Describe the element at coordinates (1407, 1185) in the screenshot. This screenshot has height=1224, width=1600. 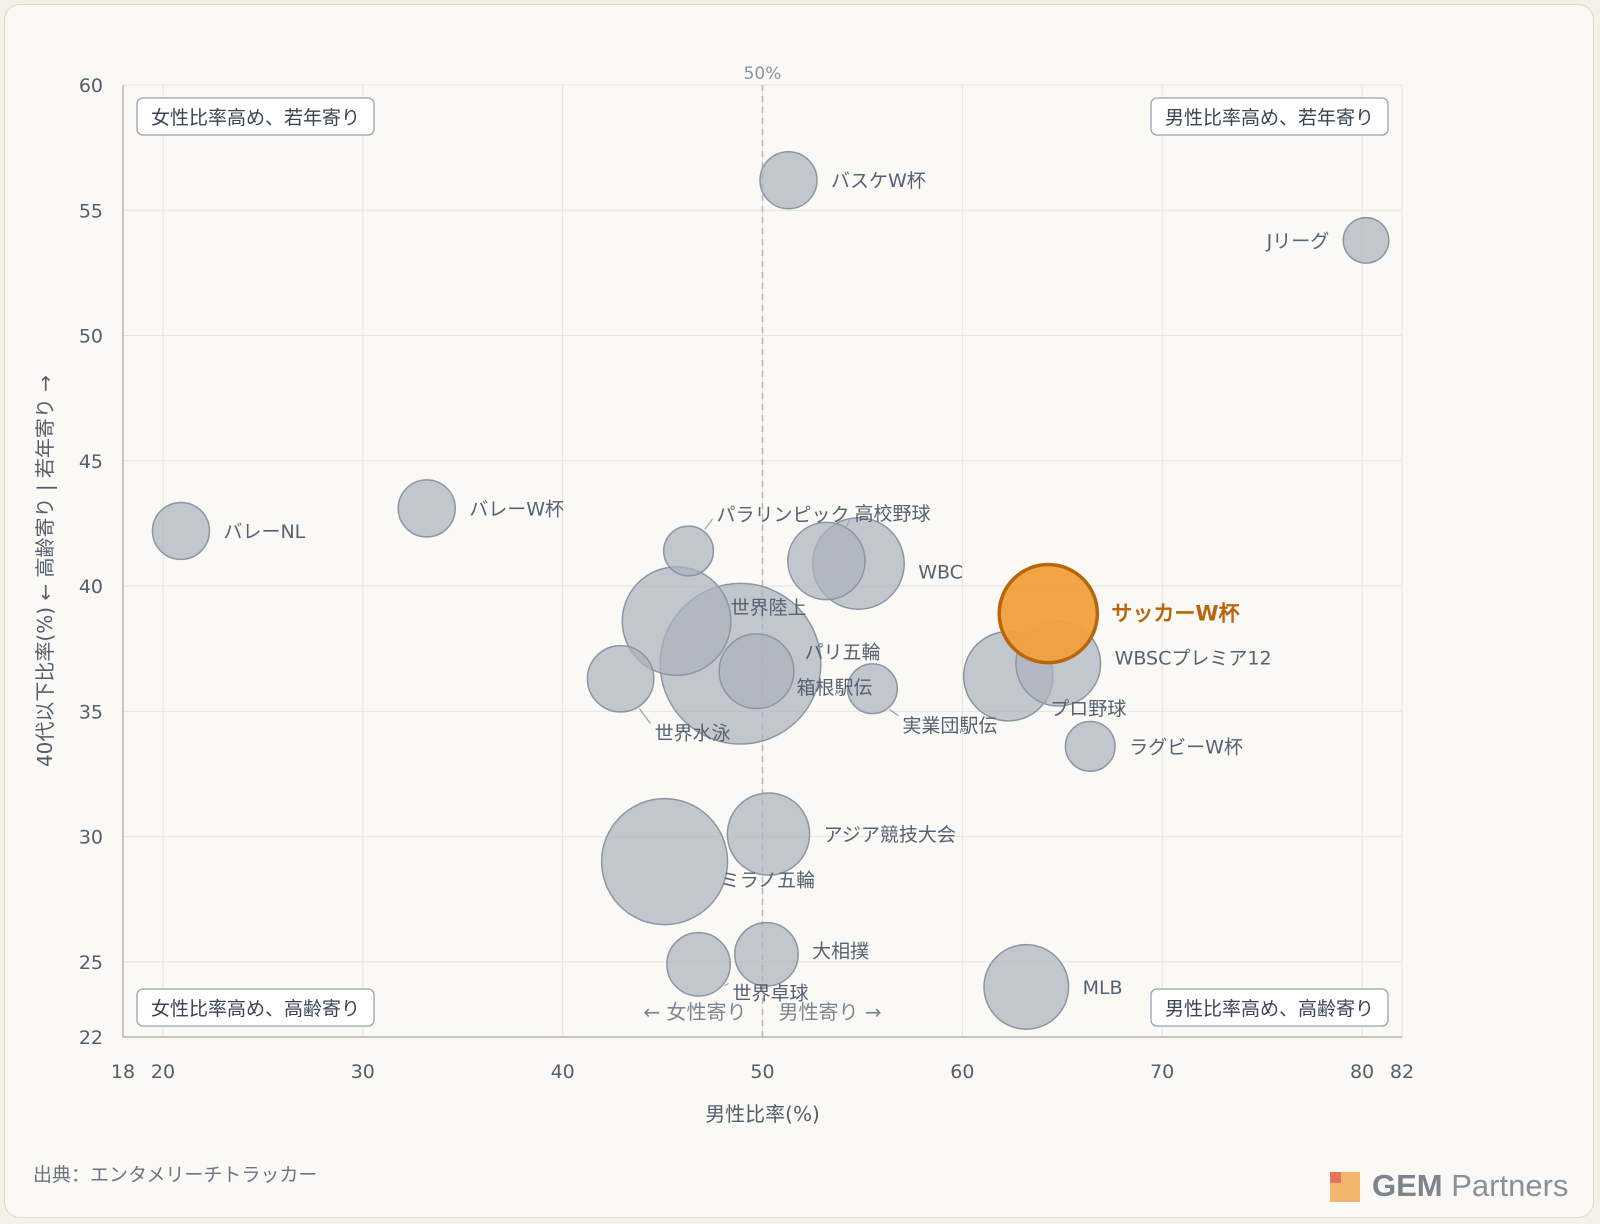
I see `logo-text-bold: GEM` at that location.